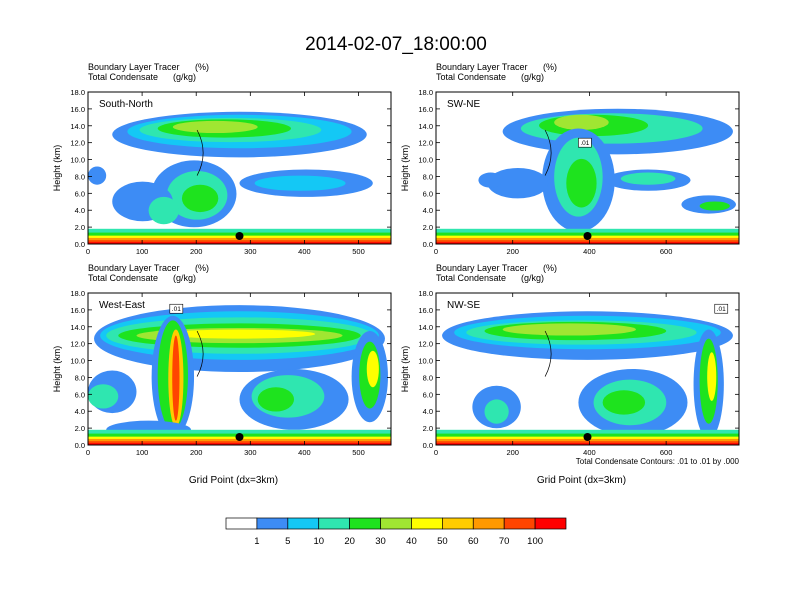  Describe the element at coordinates (463, 305) in the screenshot. I see `panel-label: NW-SE` at that location.